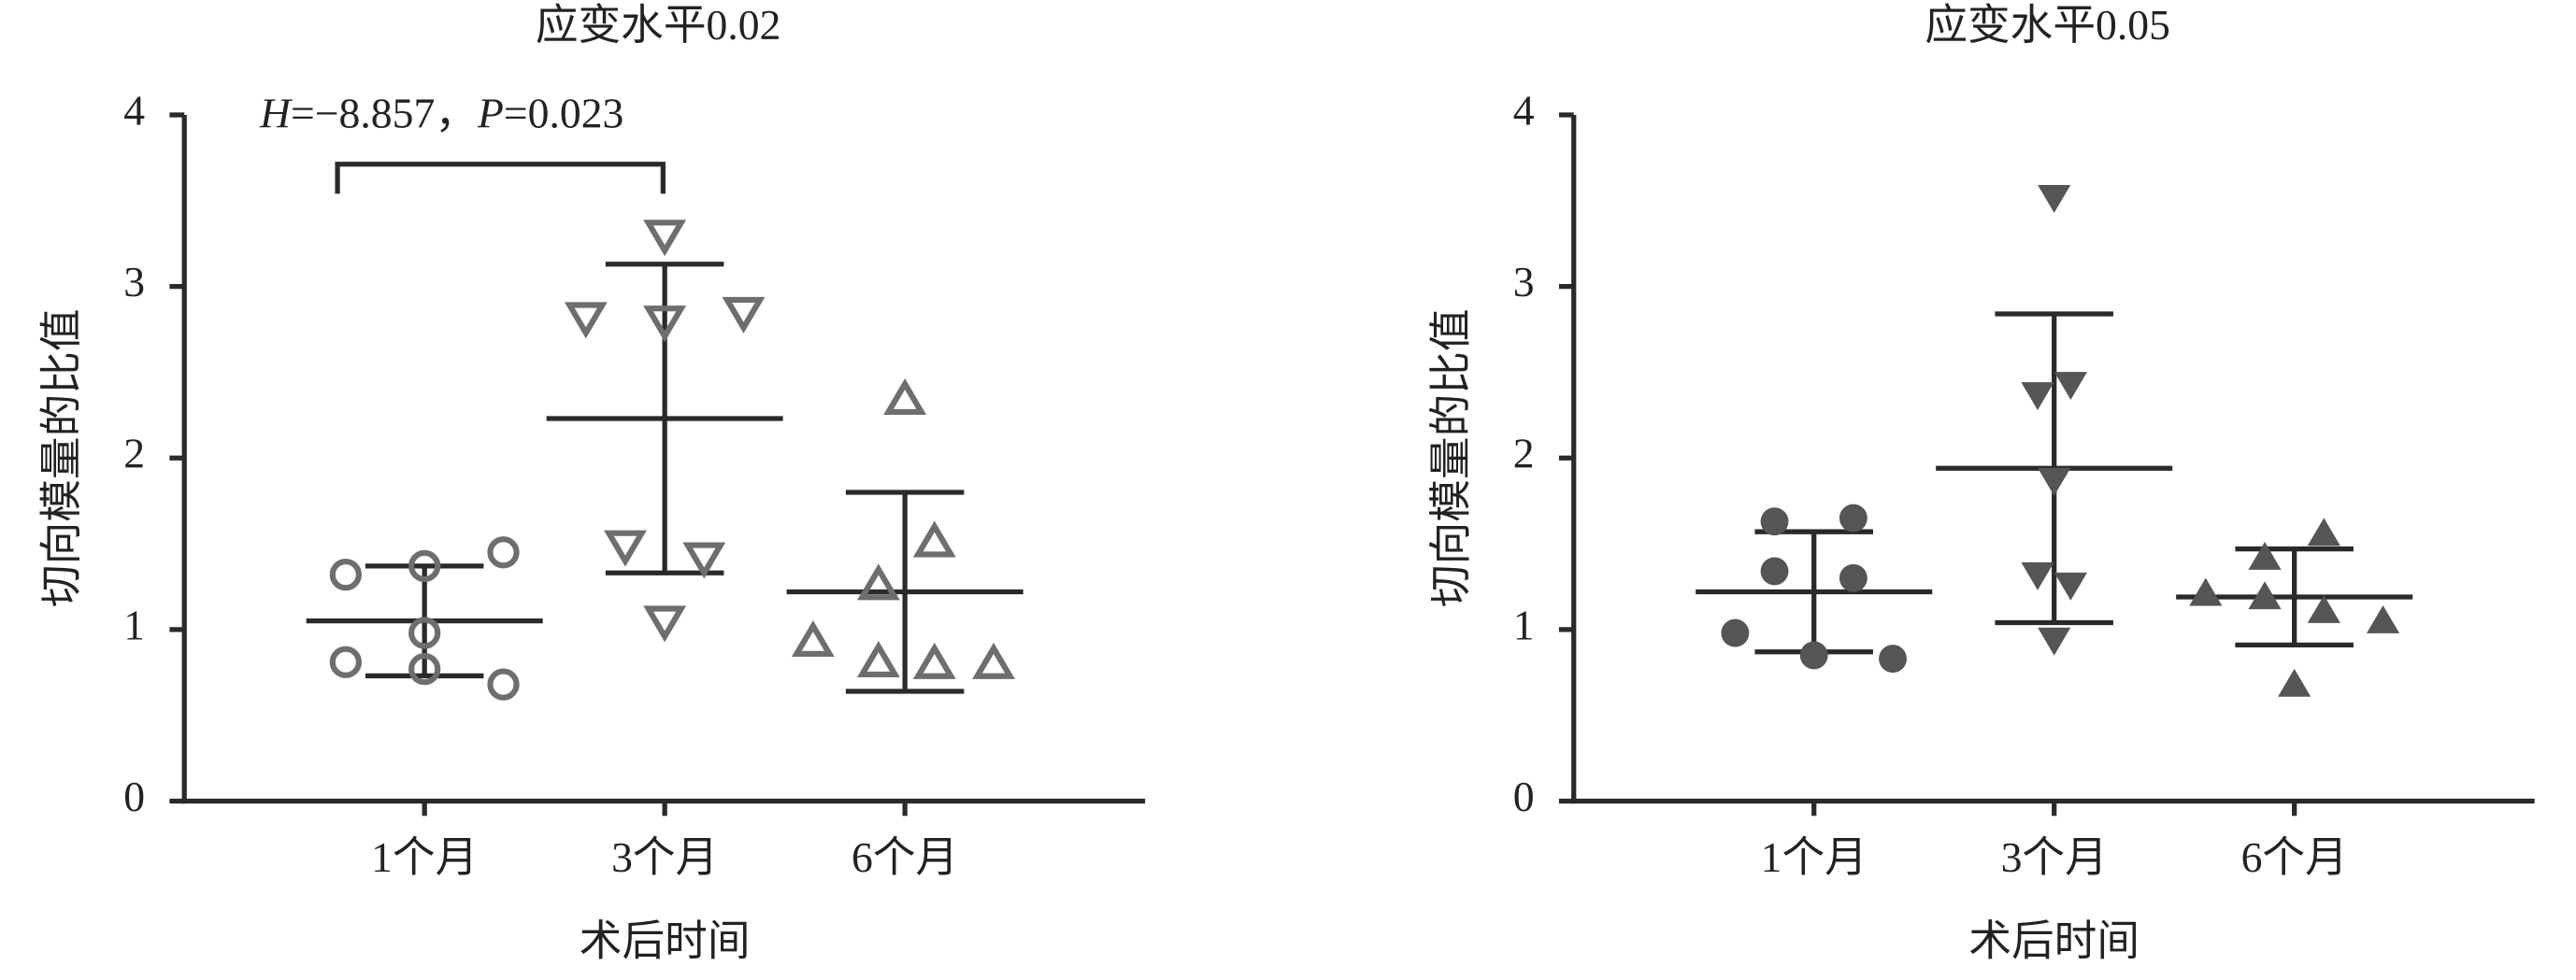  What do you see at coordinates (276, 114) in the screenshot?
I see `annotation-part: H` at bounding box center [276, 114].